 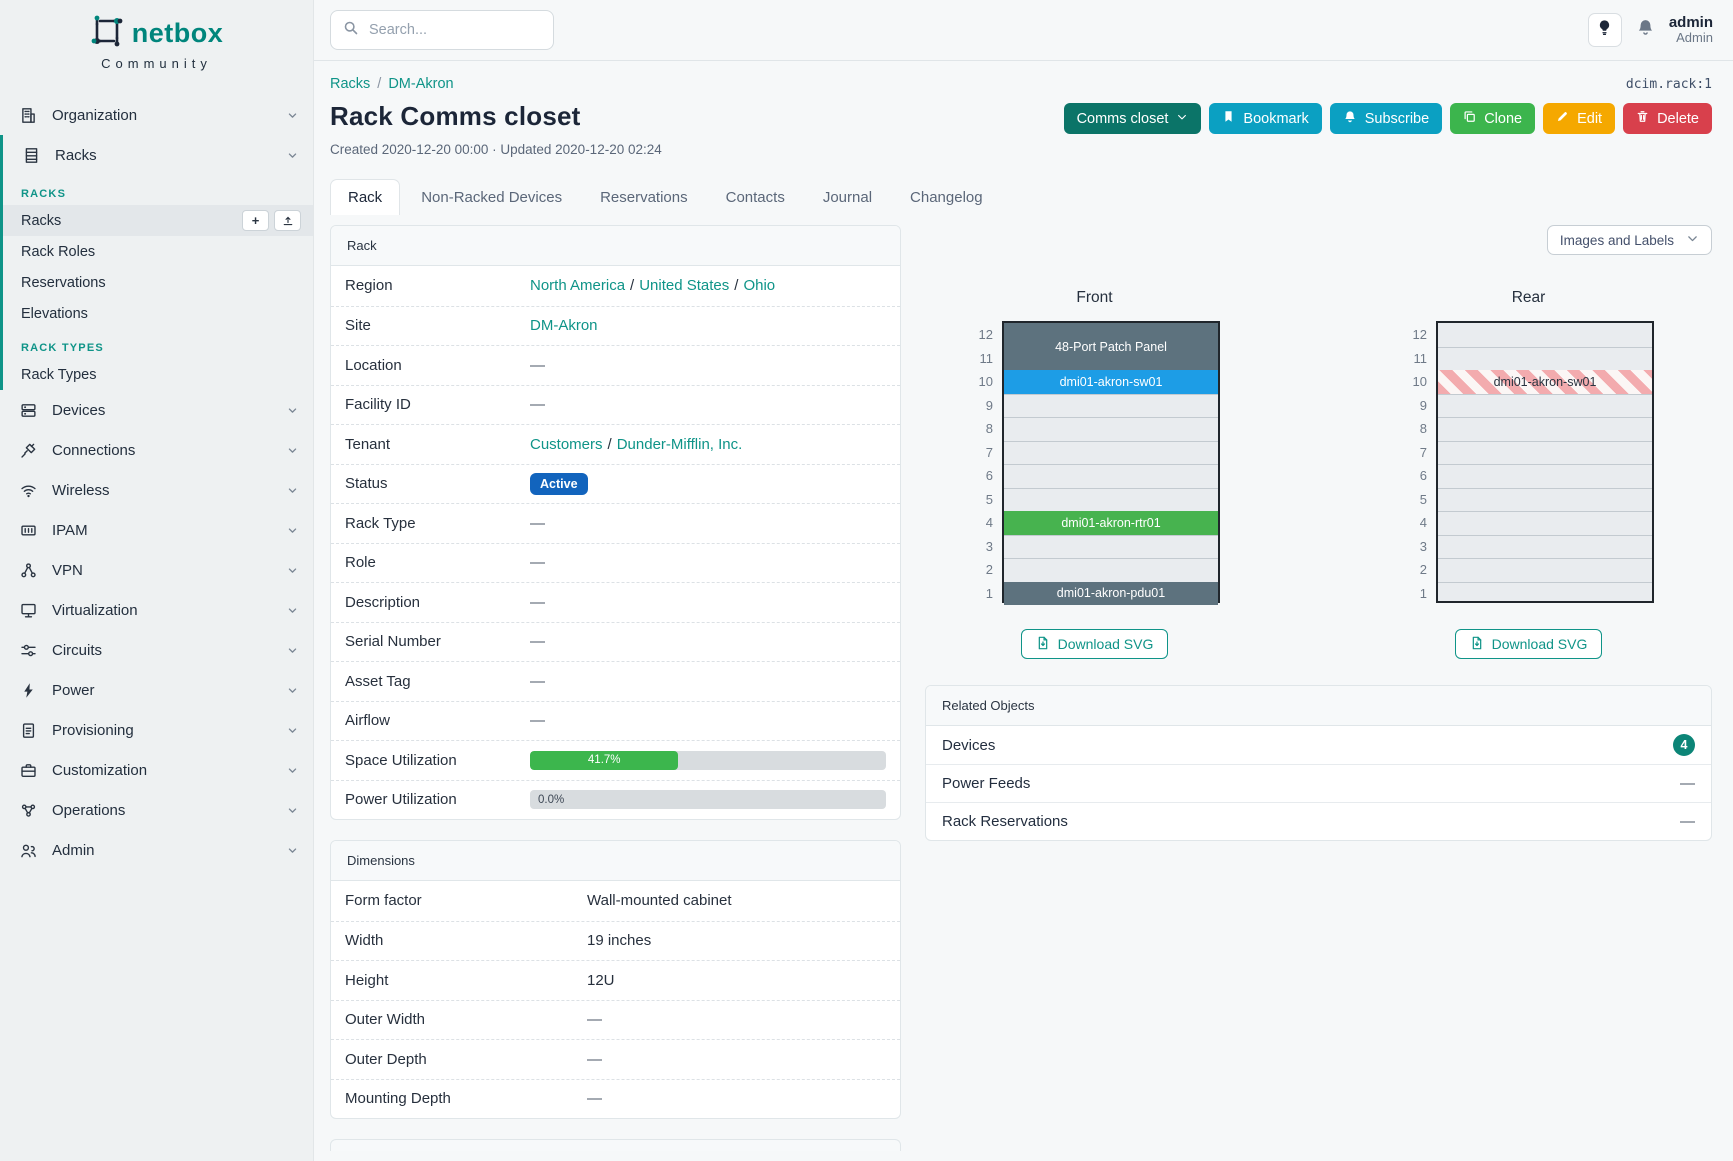 What do you see at coordinates (287, 220) in the screenshot?
I see `import-button` at bounding box center [287, 220].